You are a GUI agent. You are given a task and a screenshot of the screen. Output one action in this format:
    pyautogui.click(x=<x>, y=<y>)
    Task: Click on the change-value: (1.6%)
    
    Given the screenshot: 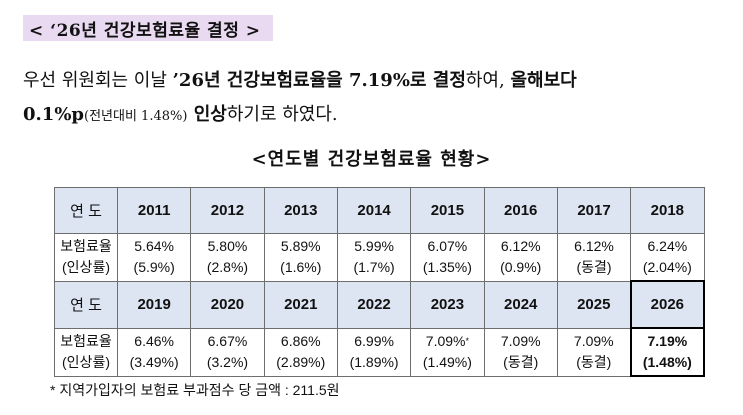 What is the action you would take?
    pyautogui.click(x=301, y=267)
    